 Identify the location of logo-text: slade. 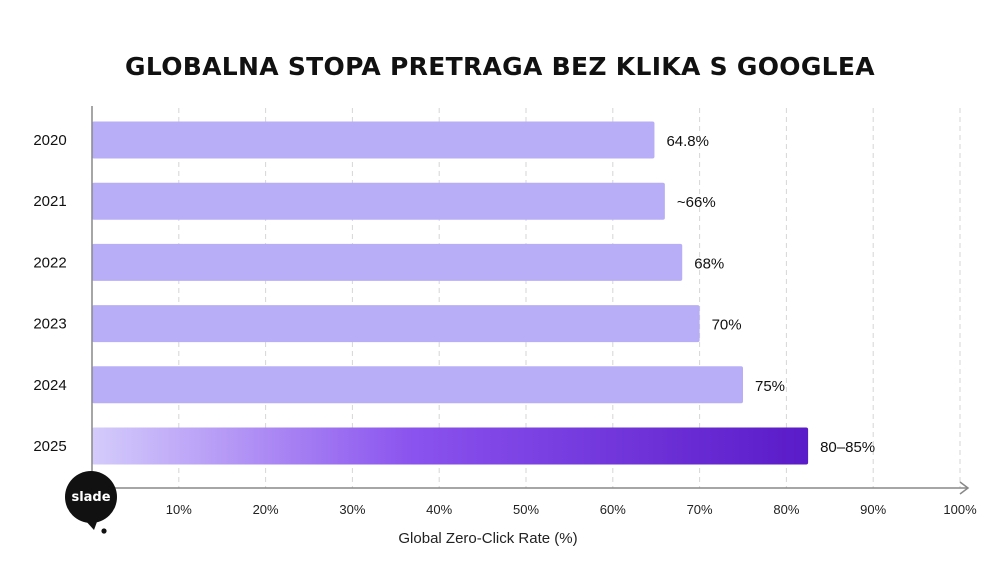
(90, 497).